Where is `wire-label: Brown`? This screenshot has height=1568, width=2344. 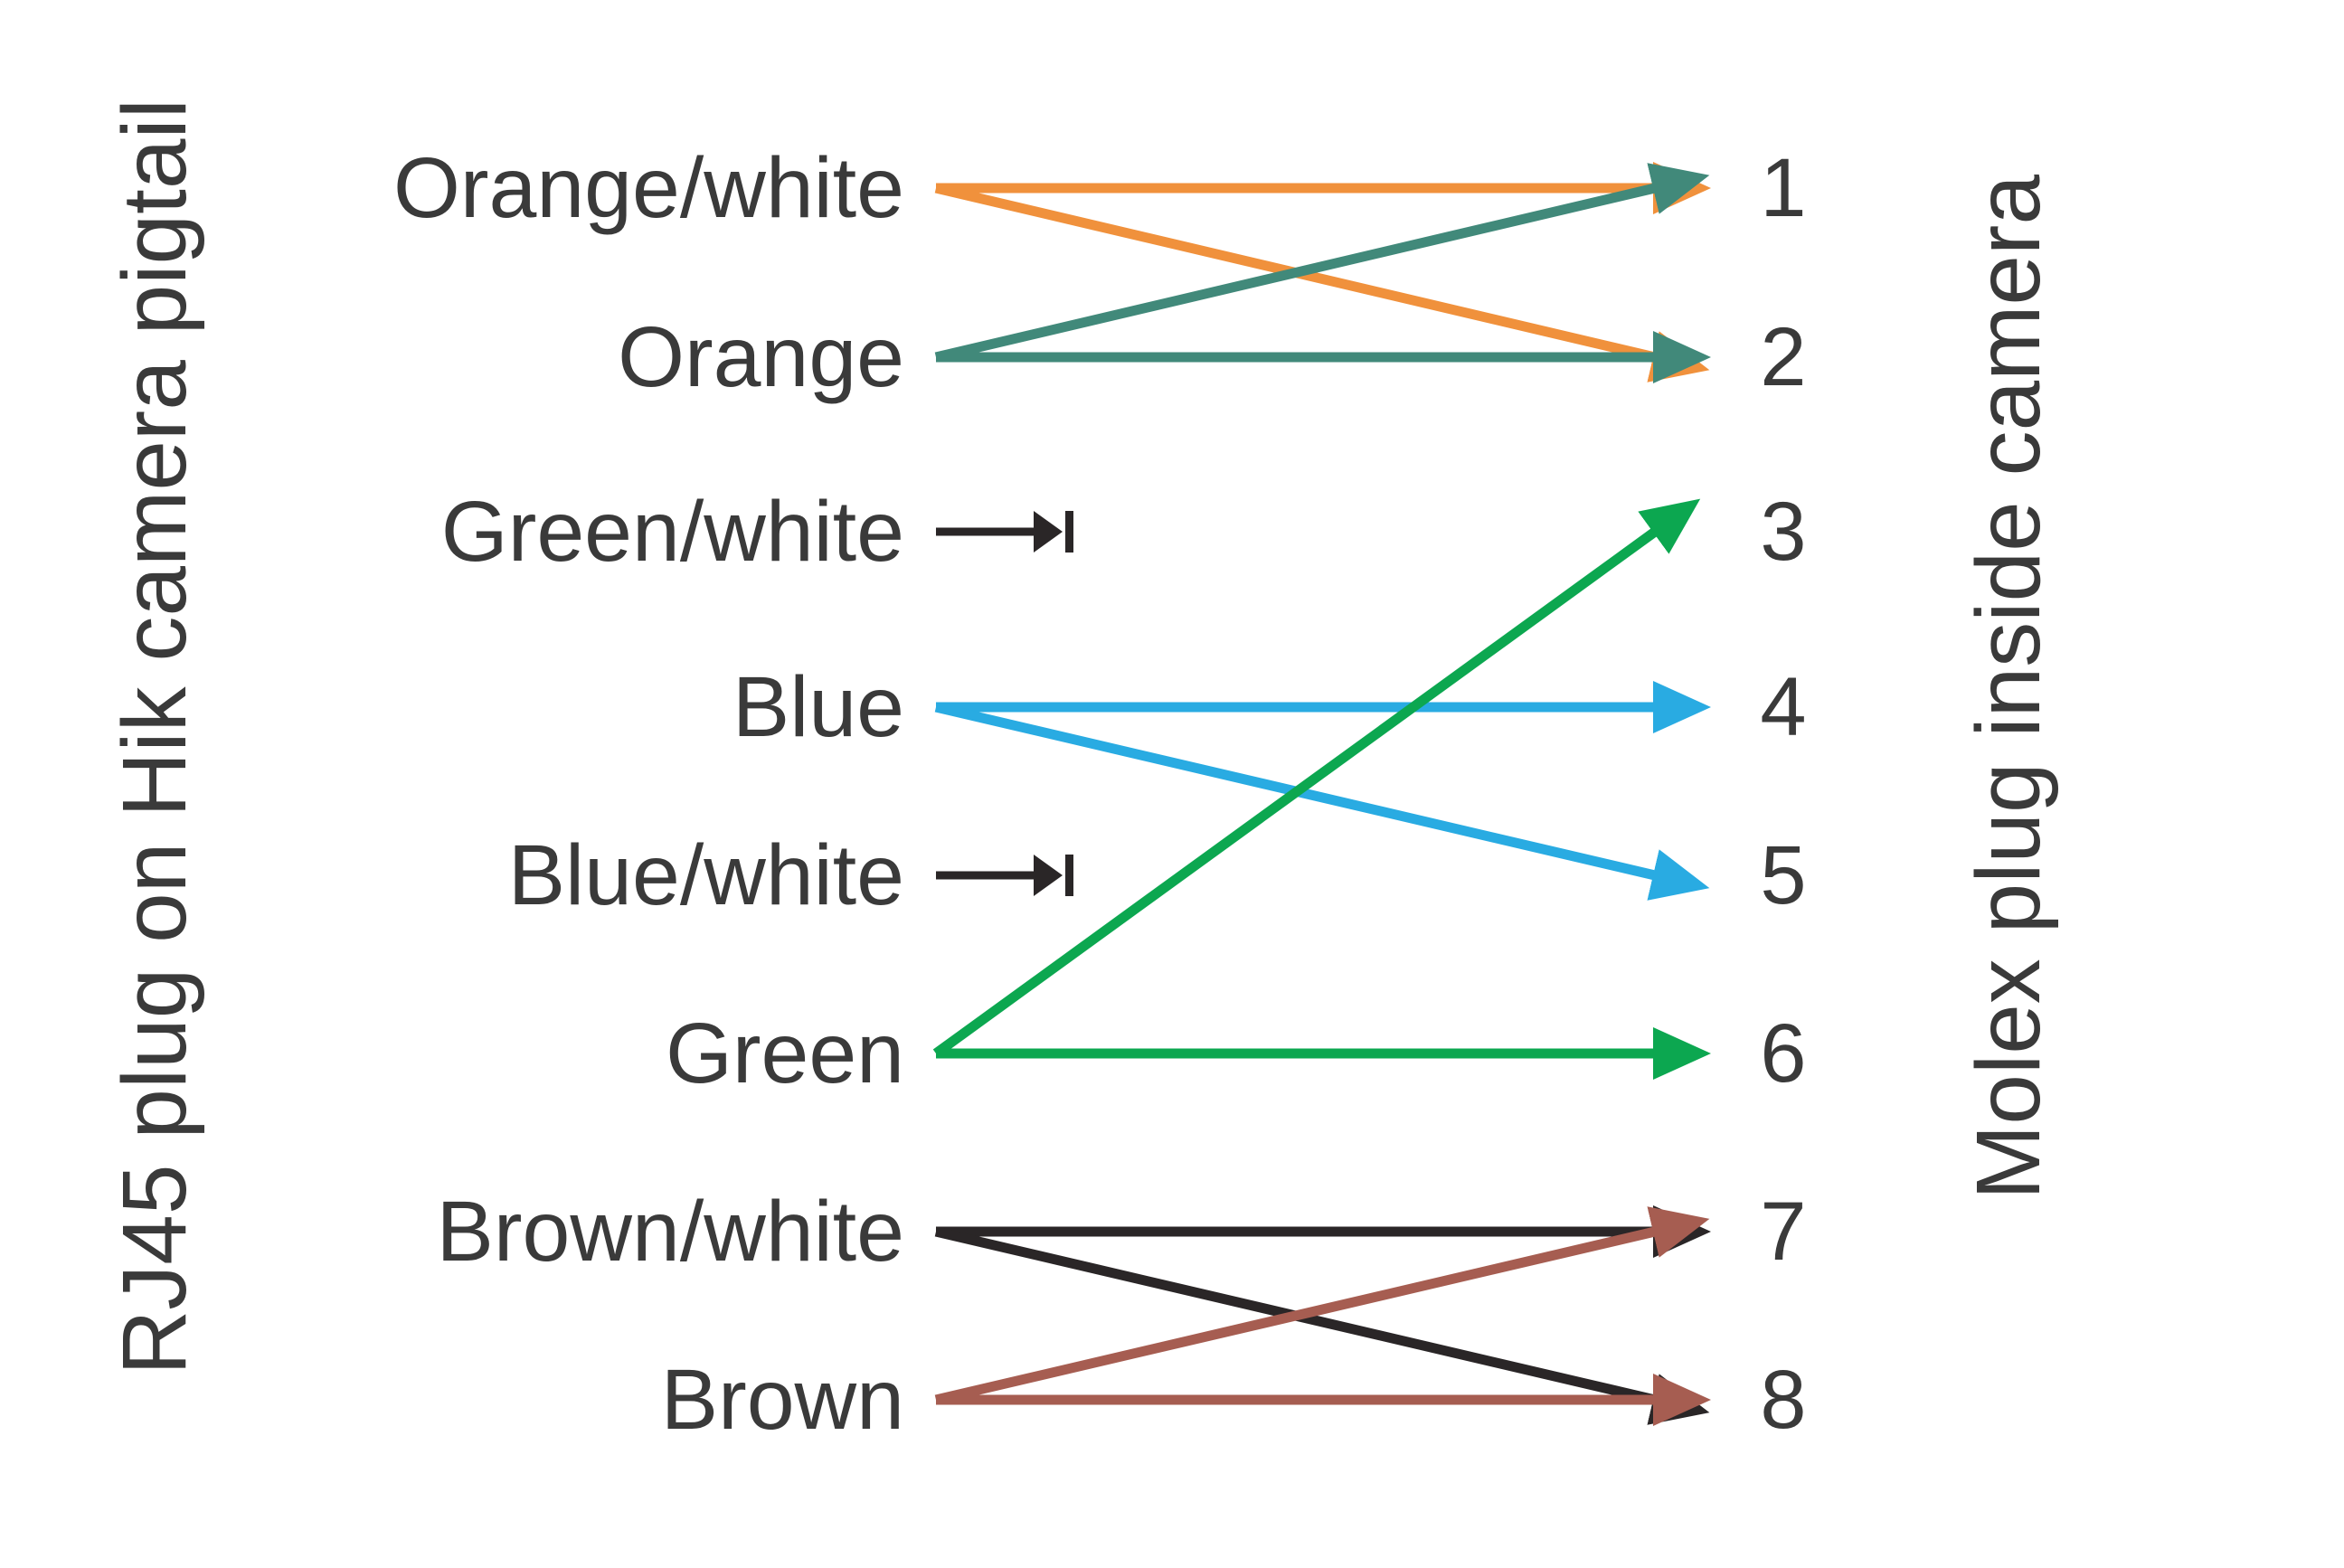 wire-label: Brown is located at coordinates (782, 1400).